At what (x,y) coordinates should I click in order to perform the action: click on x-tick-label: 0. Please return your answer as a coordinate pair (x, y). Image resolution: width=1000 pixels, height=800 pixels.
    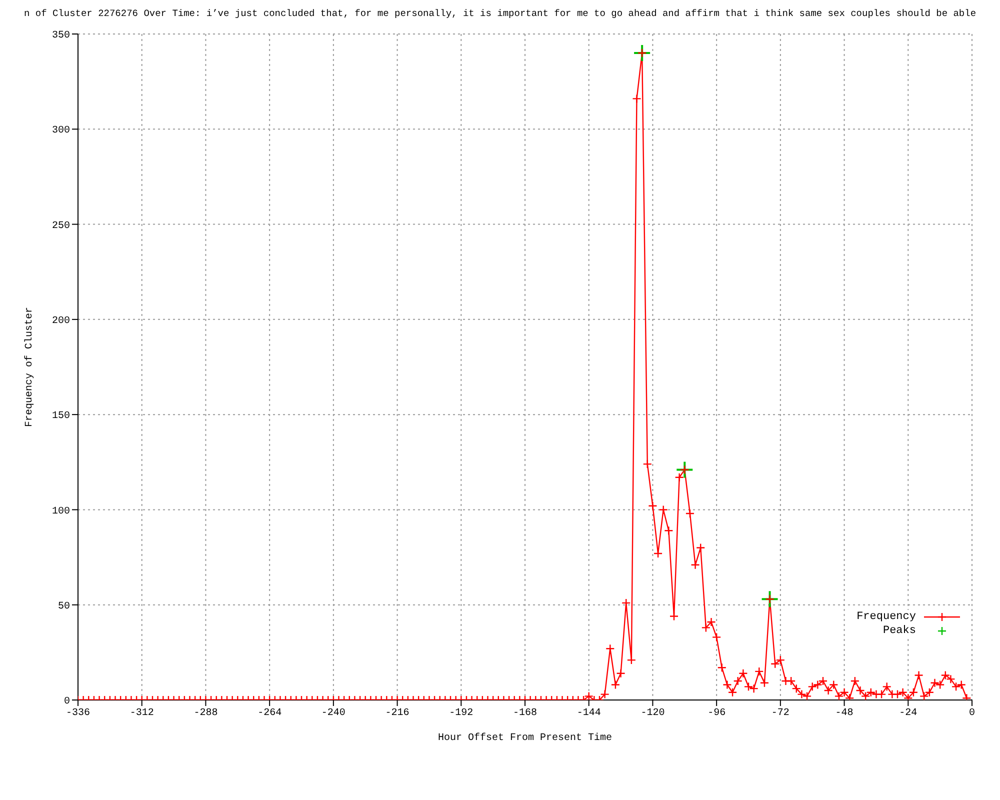
    Looking at the image, I should click on (972, 714).